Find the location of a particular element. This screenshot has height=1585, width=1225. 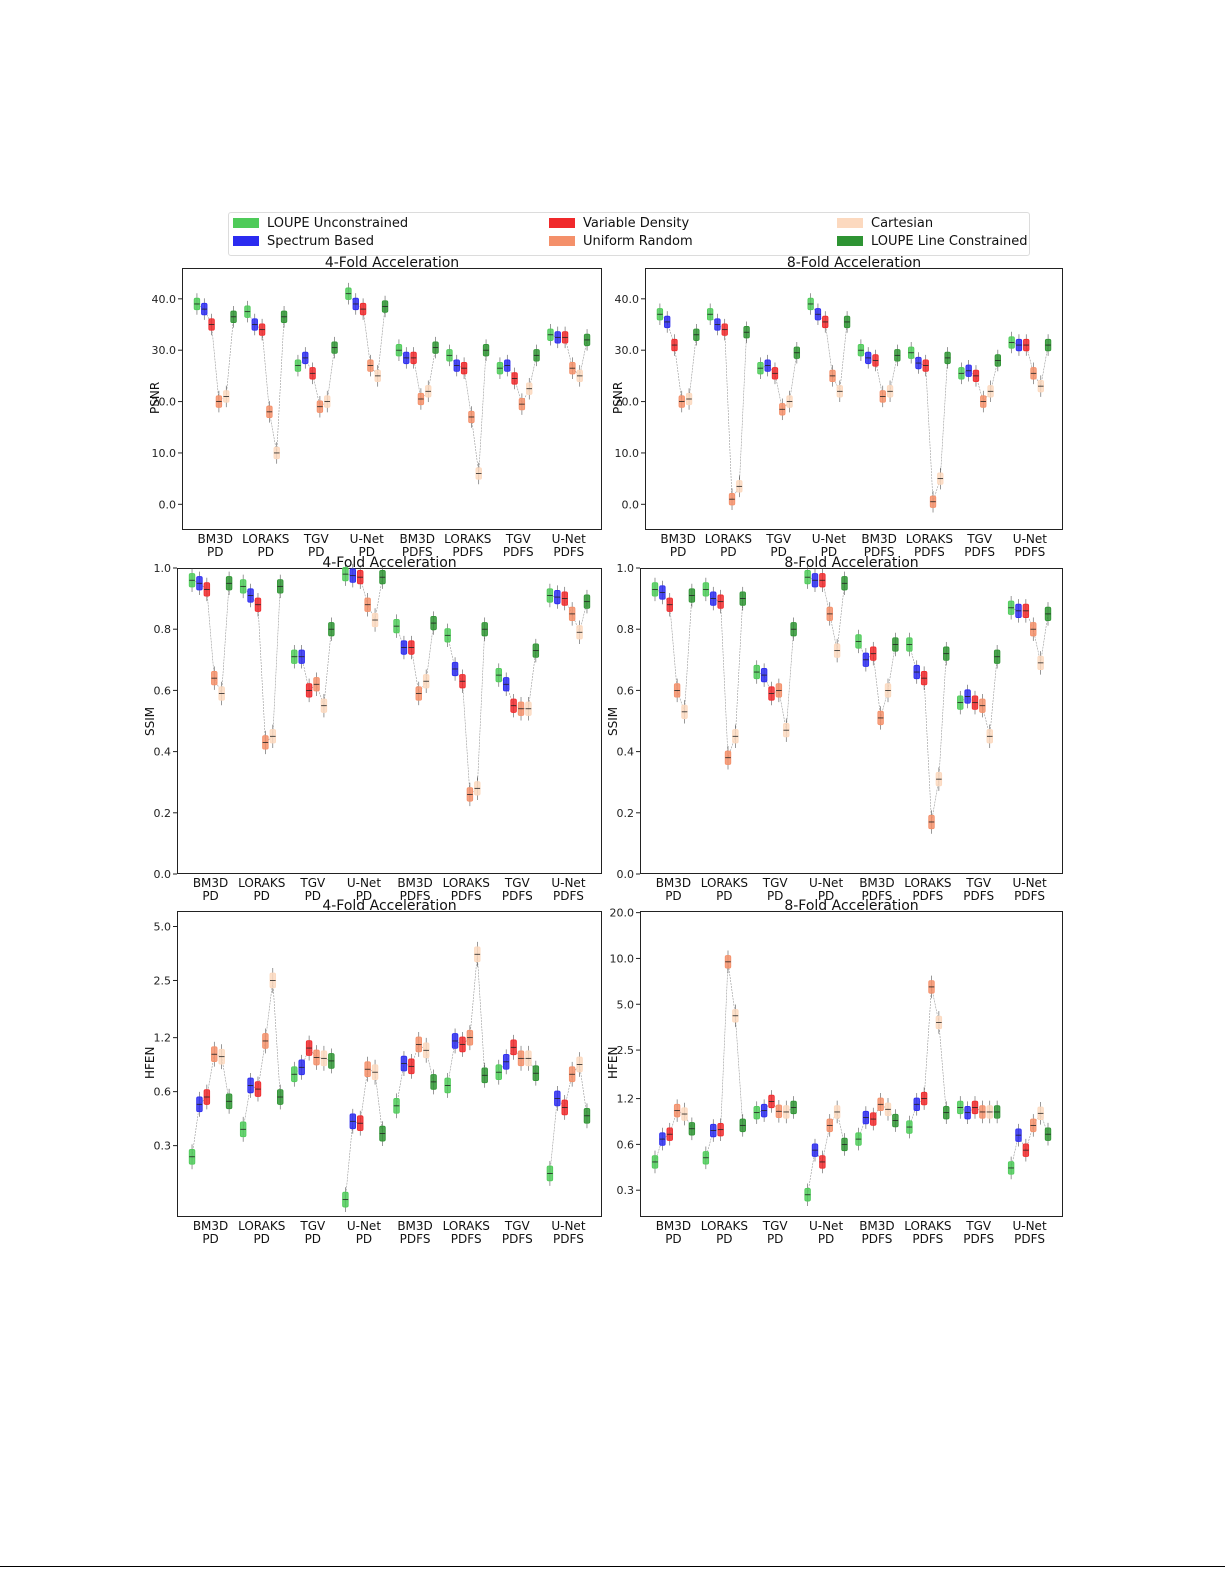

chart-title: 4-Fold Acceleration is located at coordinates (389, 563).